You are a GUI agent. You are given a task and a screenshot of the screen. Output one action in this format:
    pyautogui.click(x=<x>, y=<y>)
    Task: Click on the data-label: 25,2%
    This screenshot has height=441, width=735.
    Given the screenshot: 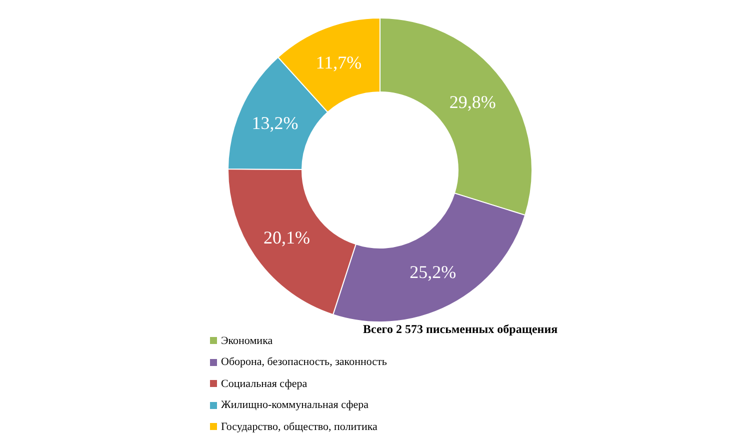 What is the action you would take?
    pyautogui.click(x=433, y=272)
    